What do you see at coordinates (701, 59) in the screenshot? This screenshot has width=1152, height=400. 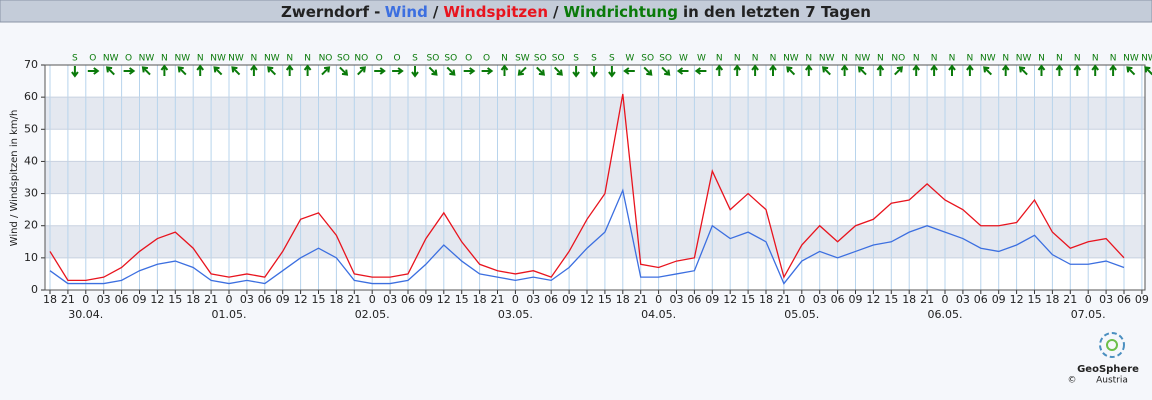 I see `wind-direction-label: W` at bounding box center [701, 59].